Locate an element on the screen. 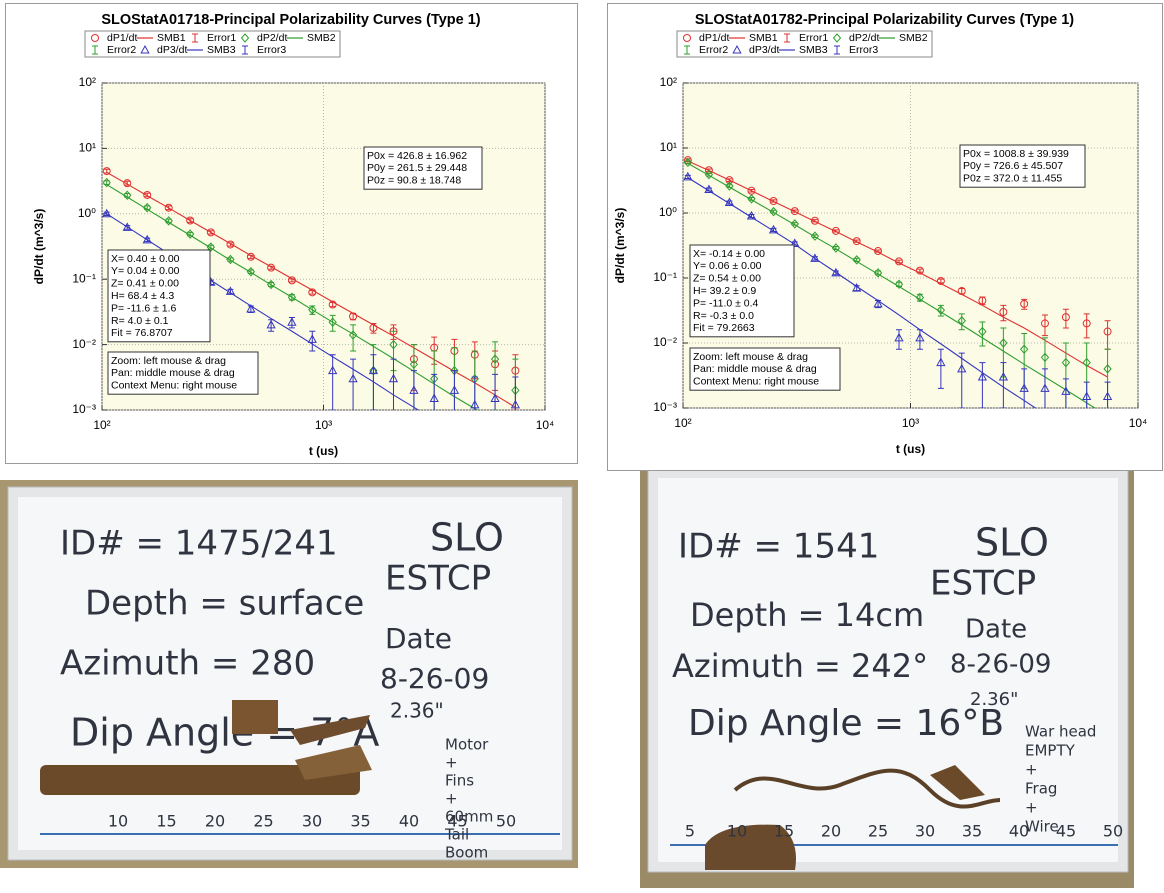 This screenshot has height=893, width=1164. board-note: Fins is located at coordinates (459, 781).